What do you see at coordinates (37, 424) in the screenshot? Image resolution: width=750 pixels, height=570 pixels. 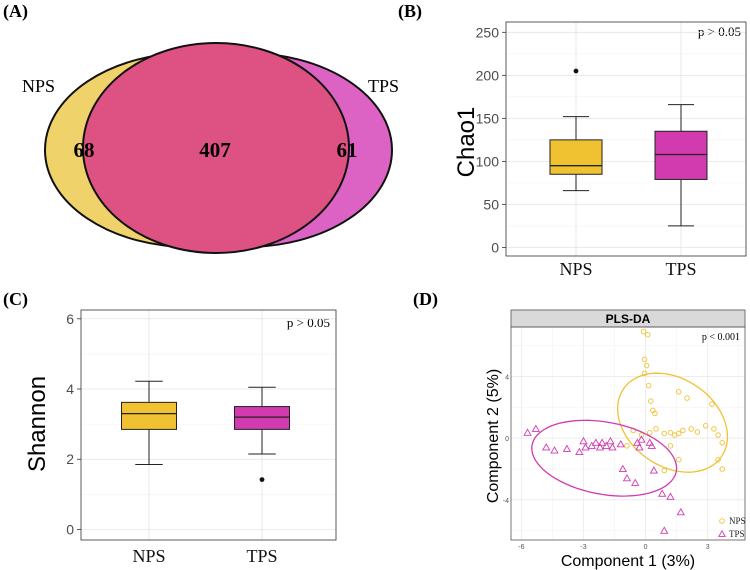 I see `panel-c-ylabel: Shannon` at bounding box center [37, 424].